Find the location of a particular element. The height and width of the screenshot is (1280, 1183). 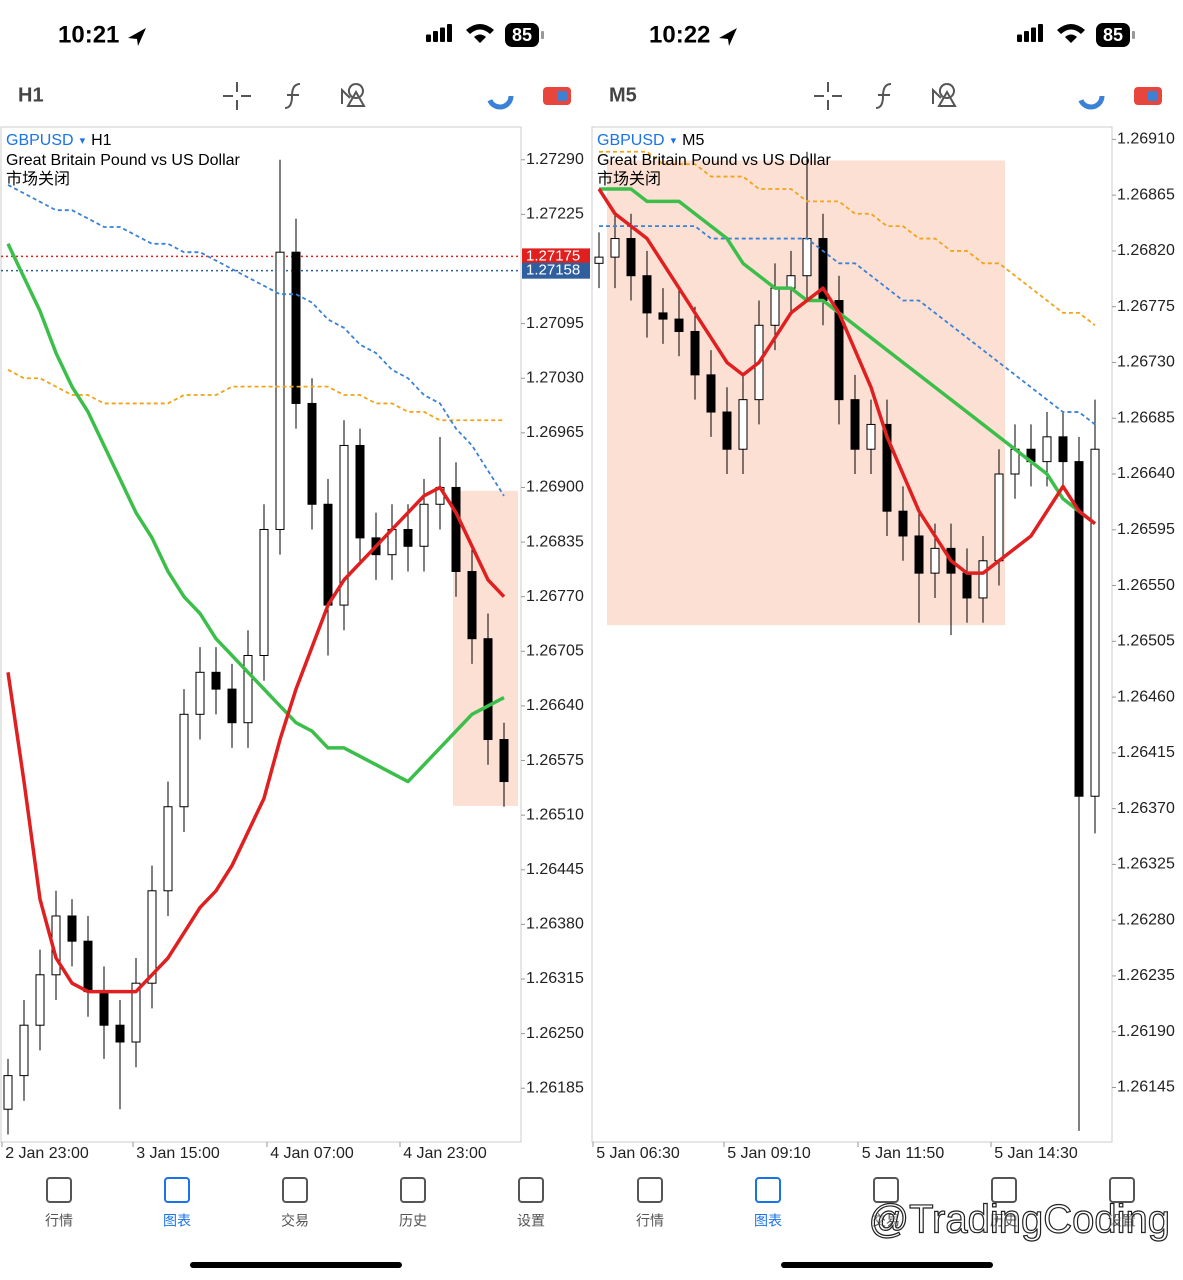

y-tick-label: 1.26415 is located at coordinates (1146, 752).